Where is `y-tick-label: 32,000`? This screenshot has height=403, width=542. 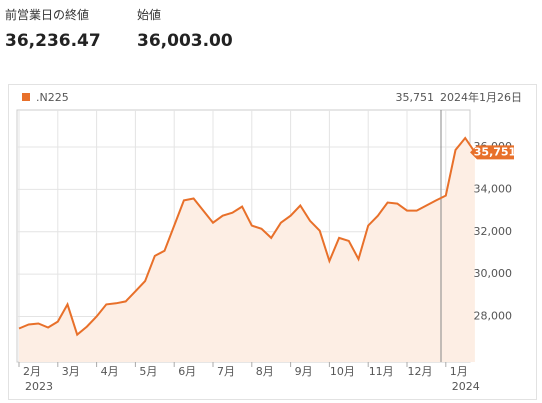
y-tick-label: 32,000 is located at coordinates (493, 231).